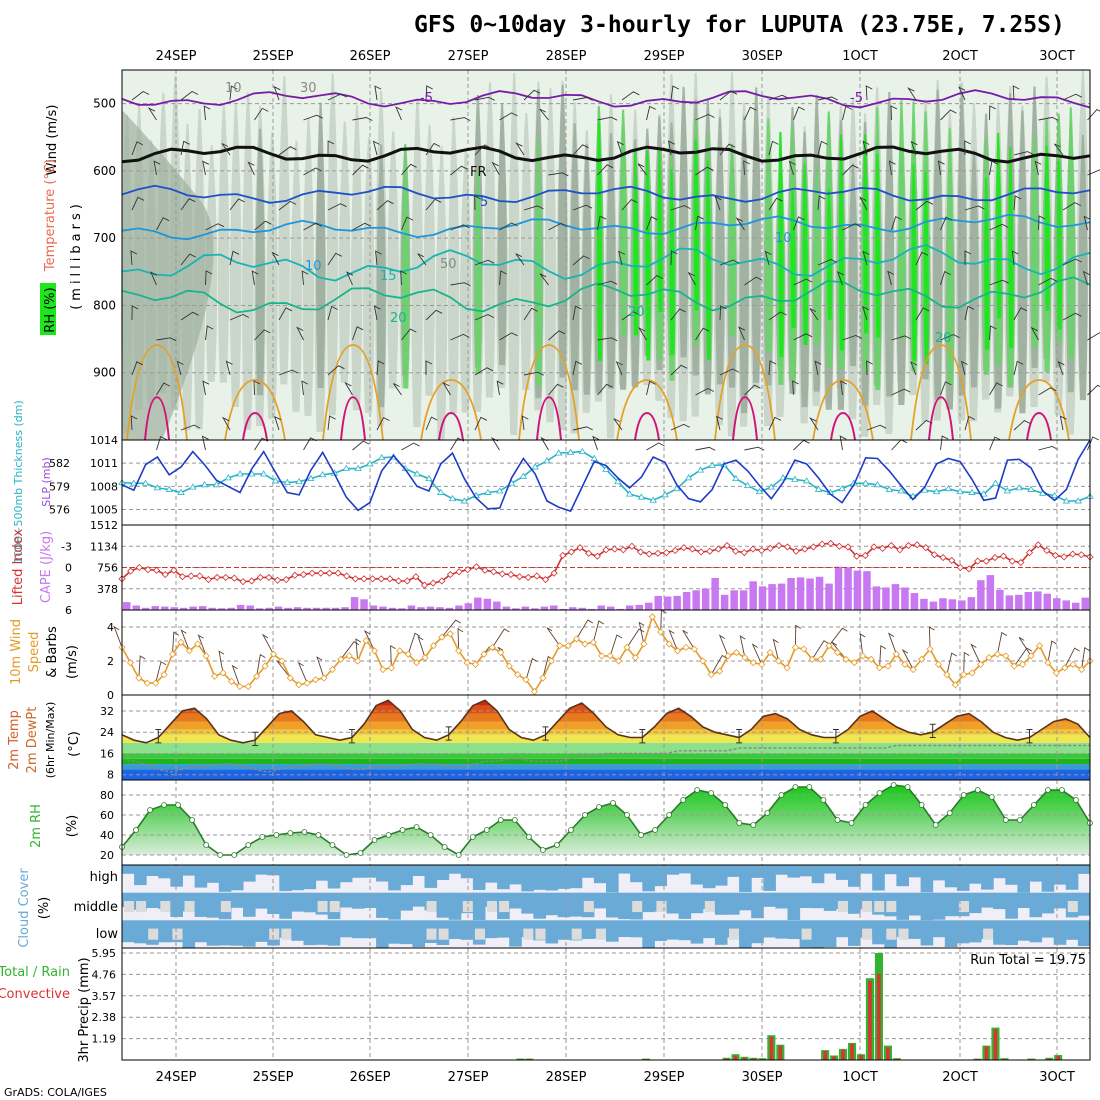  I want to click on dewpoint-line, so click(605, 758).